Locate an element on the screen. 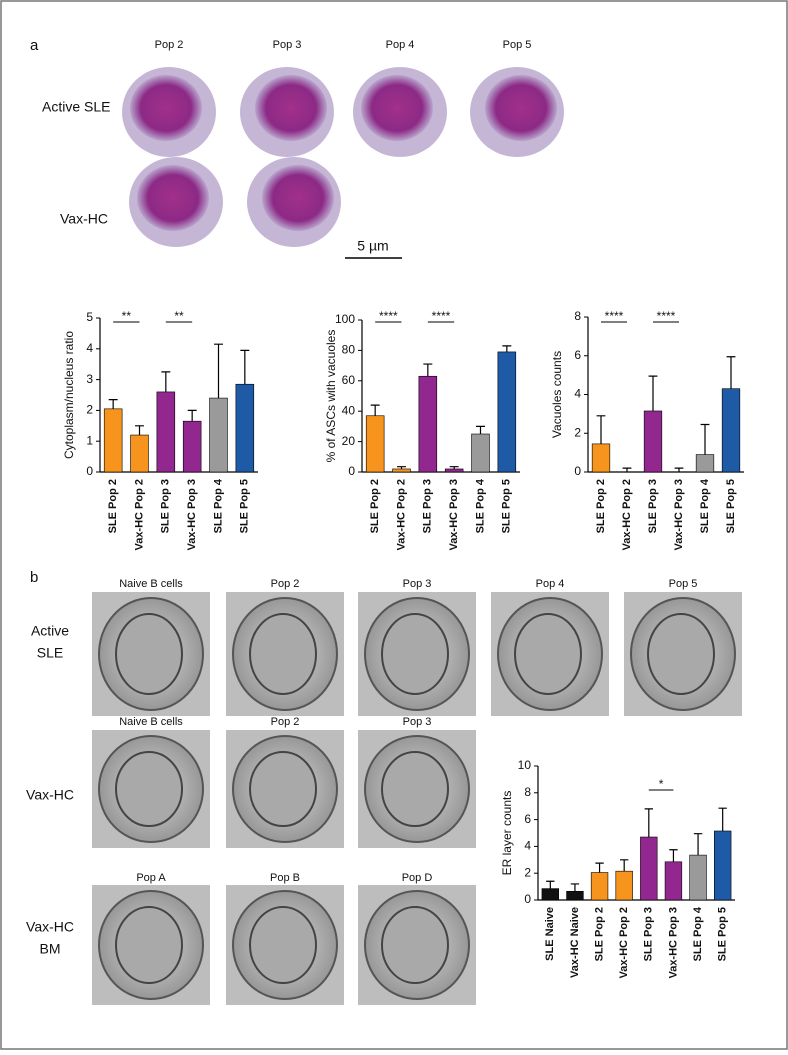 Image resolution: width=788 pixels, height=1055 pixels. y-axis-label: Cytoplasm/nucleus ratio is located at coordinates (69, 395).